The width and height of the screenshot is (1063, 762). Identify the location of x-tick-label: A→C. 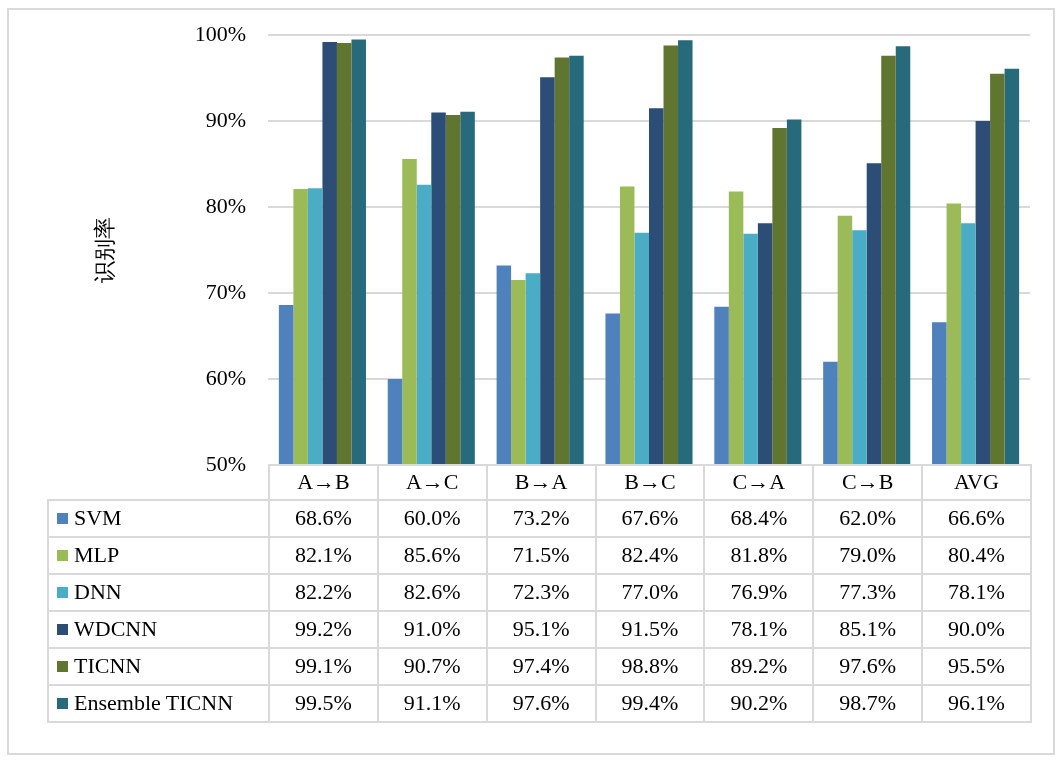
(432, 482).